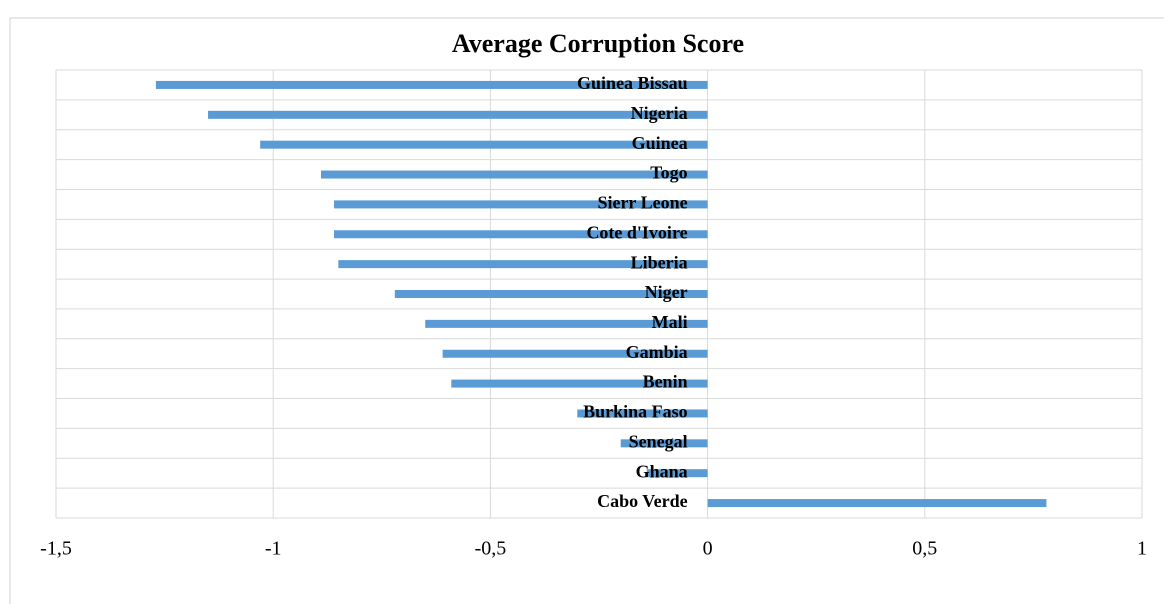 This screenshot has height=604, width=1164. What do you see at coordinates (659, 262) in the screenshot?
I see `y-tick-label: Liberia` at bounding box center [659, 262].